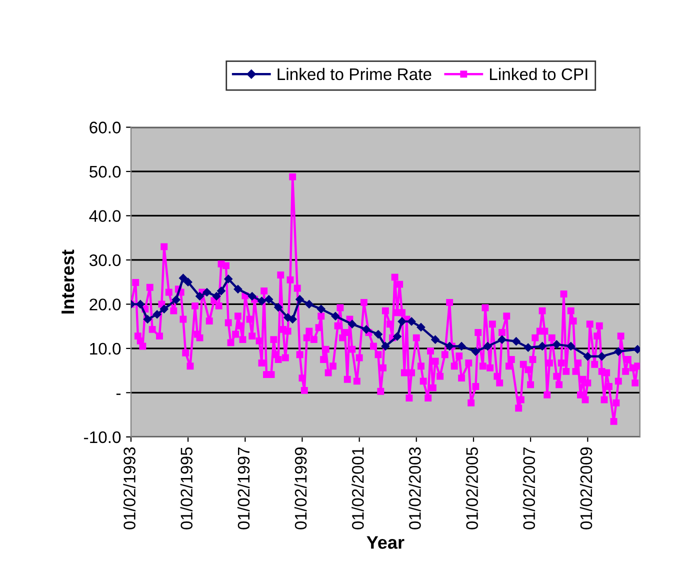 This screenshot has width=684, height=581. Describe the element at coordinates (186, 488) in the screenshot. I see `x-tick-label: 01/02/1995` at that location.